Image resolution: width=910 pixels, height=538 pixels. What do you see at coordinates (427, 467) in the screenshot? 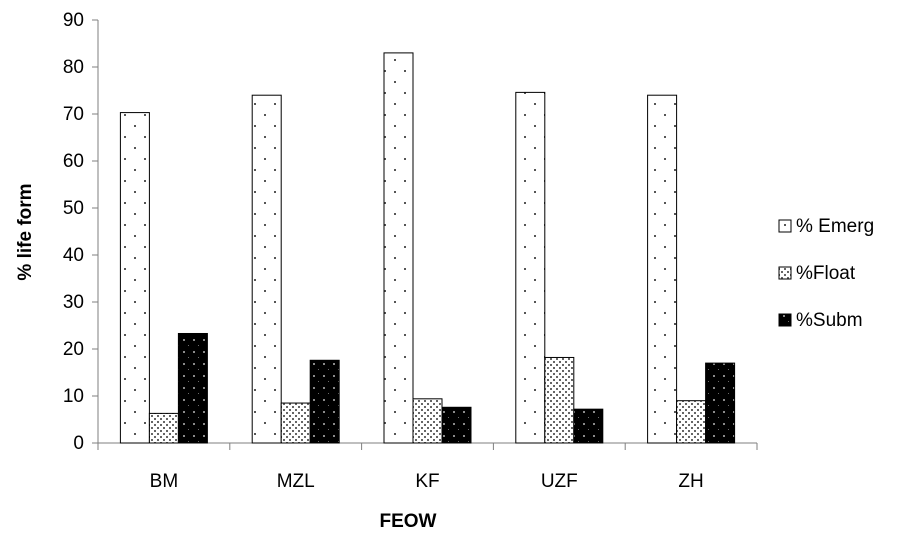
I see `x-axis: BM MZL KF UZF ZH` at bounding box center [427, 467].